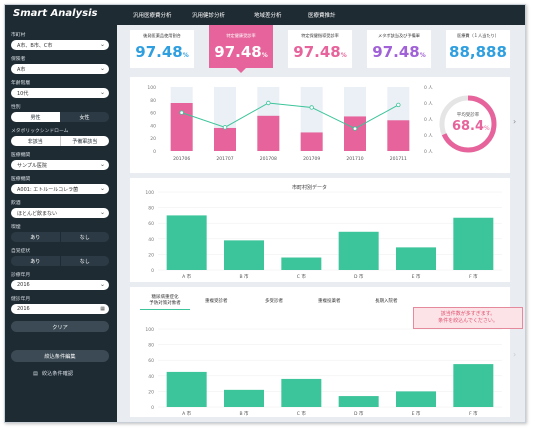  Describe the element at coordinates (102, 309) in the screenshot. I see `calendar-icon: ▦` at that location.